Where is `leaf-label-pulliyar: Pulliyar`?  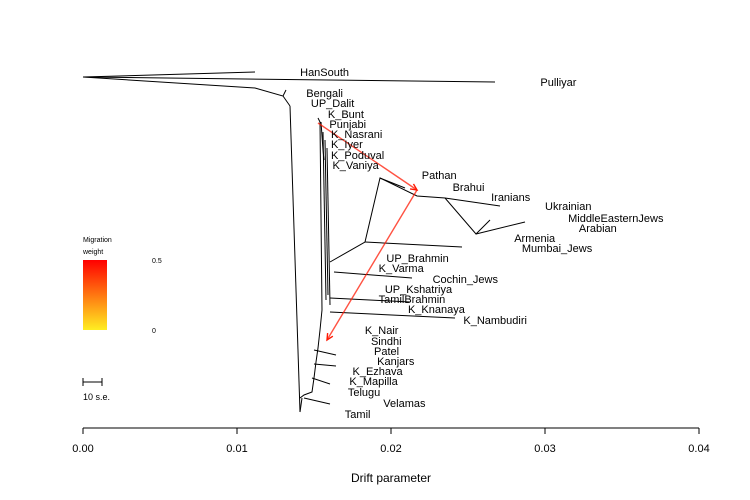 leaf-label-pulliyar: Pulliyar is located at coordinates (558, 83).